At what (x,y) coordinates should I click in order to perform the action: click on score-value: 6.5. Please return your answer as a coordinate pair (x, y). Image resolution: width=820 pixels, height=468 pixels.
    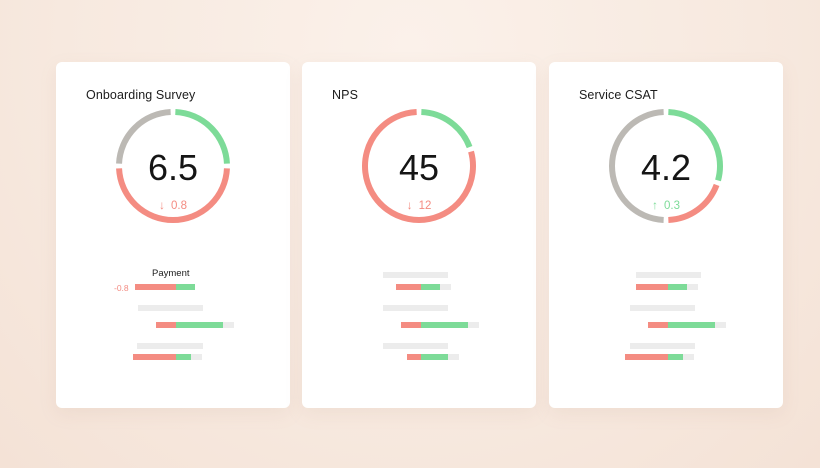
    Looking at the image, I should click on (173, 167).